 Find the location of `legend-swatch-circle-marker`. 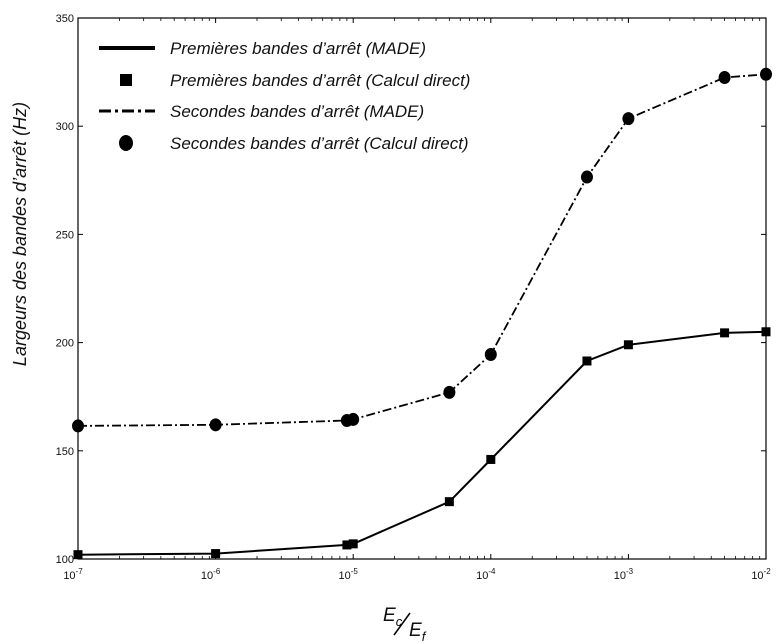

legend-swatch-circle-marker is located at coordinates (126, 143).